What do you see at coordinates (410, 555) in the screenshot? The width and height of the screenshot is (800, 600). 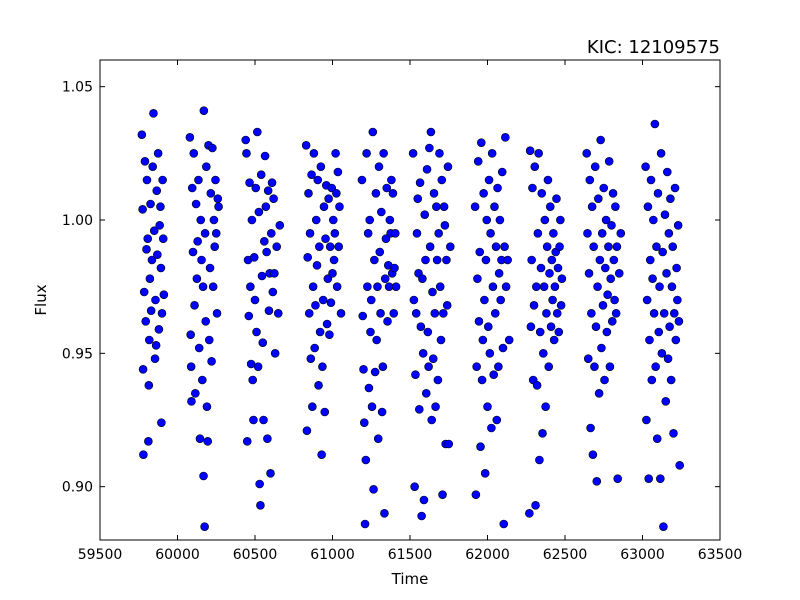 I see `x-tick-label: 61500` at bounding box center [410, 555].